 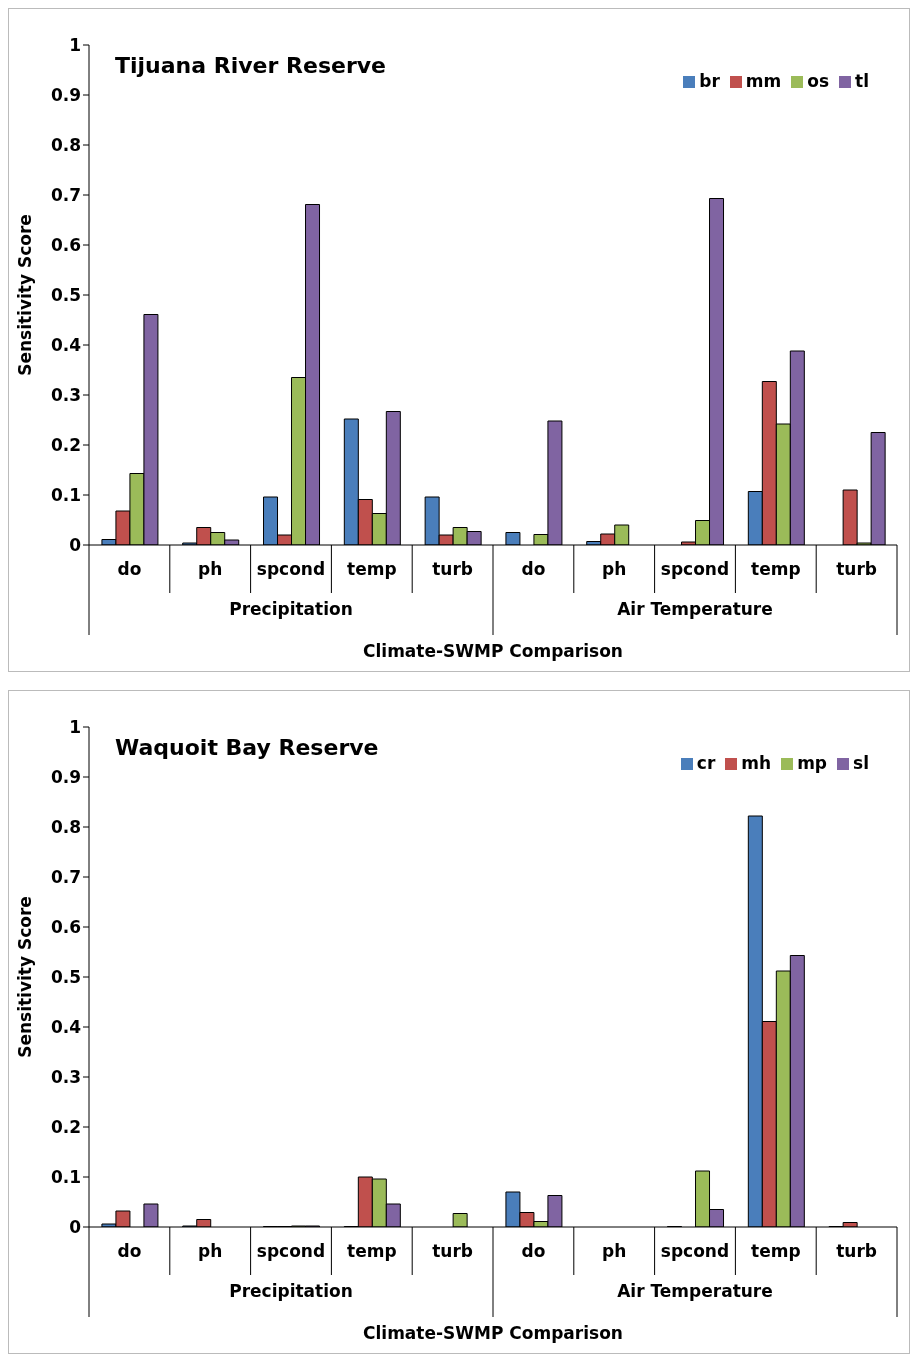 What do you see at coordinates (706, 763) in the screenshot?
I see `legend-label: cr` at bounding box center [706, 763].